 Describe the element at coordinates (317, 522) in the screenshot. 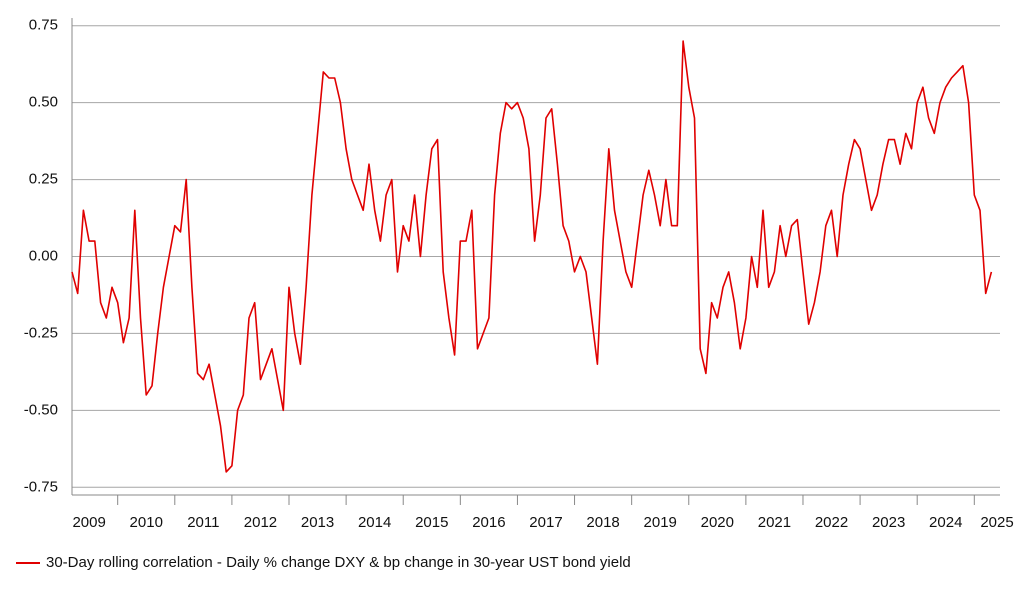

I see `x-tick-label: 2013` at that location.